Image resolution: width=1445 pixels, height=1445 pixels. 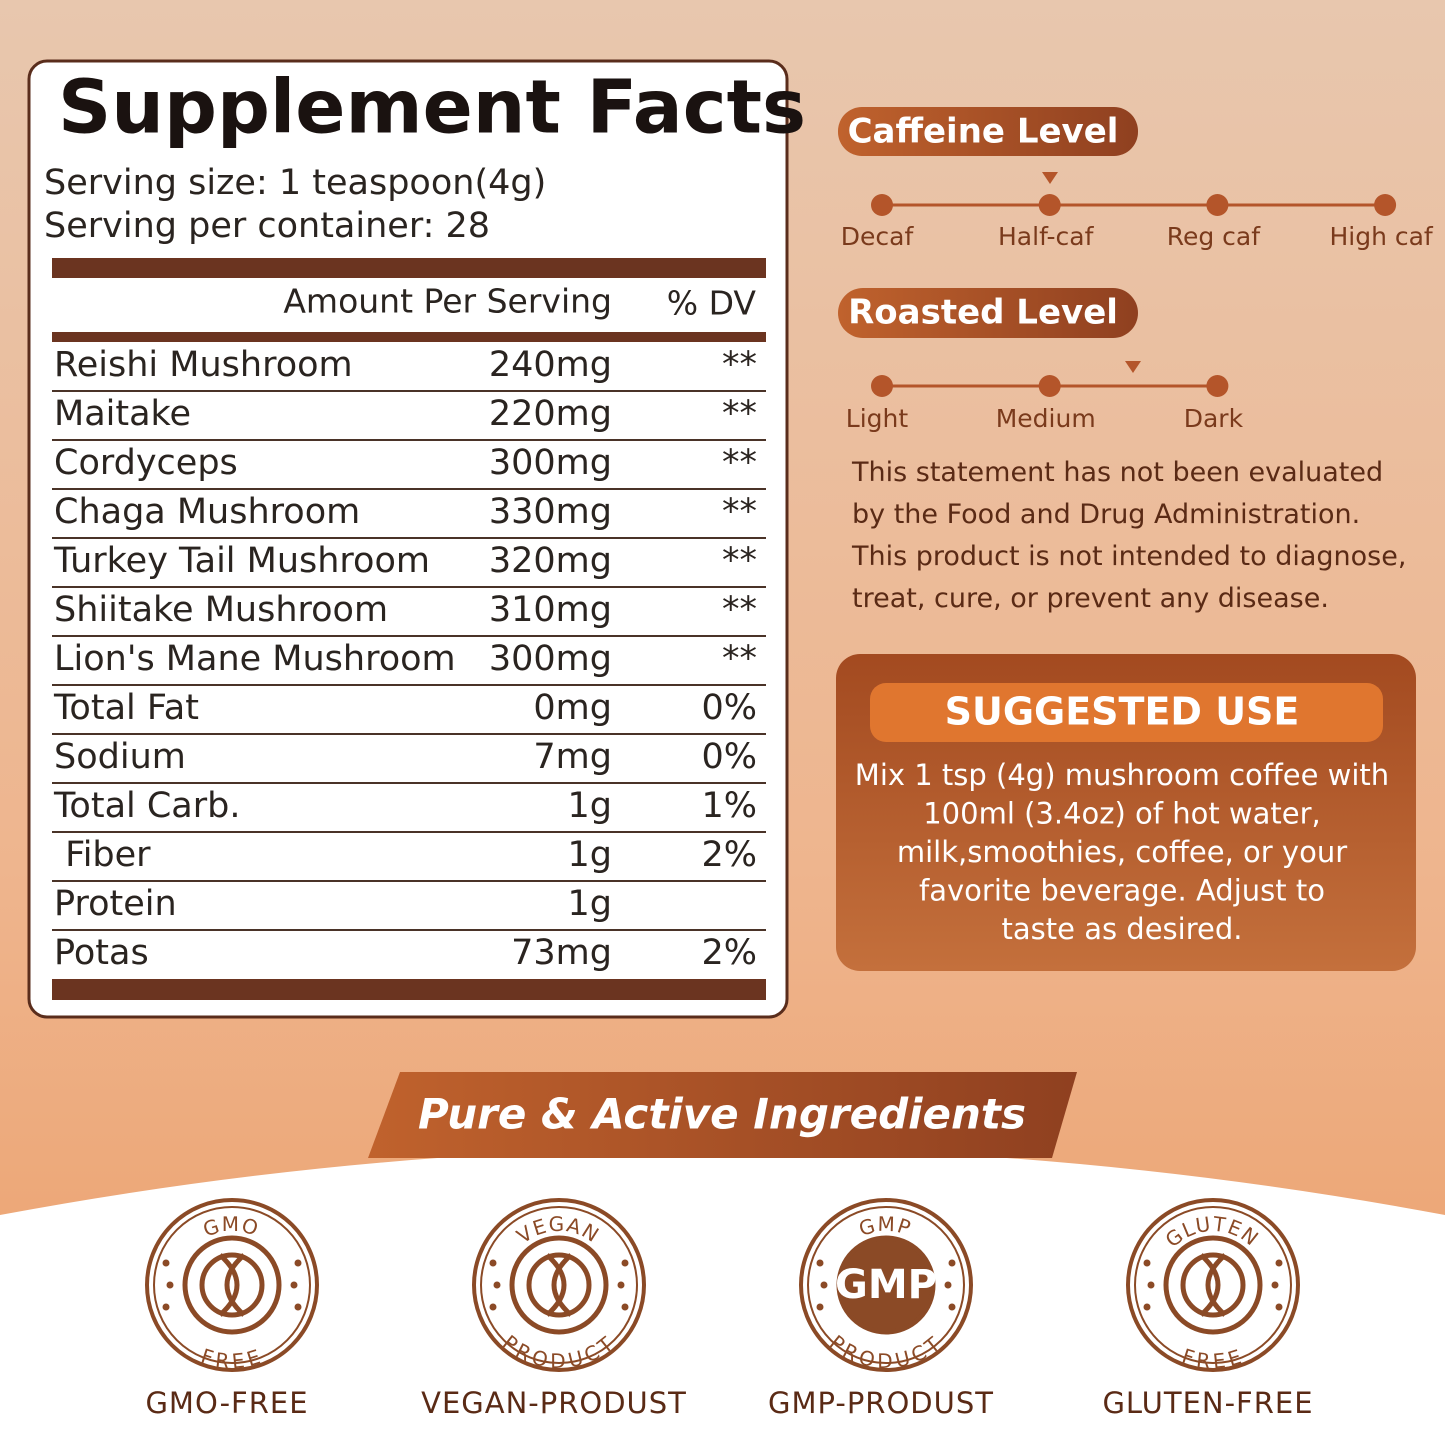 I want to click on row-name: Total Carb., so click(x=146, y=806).